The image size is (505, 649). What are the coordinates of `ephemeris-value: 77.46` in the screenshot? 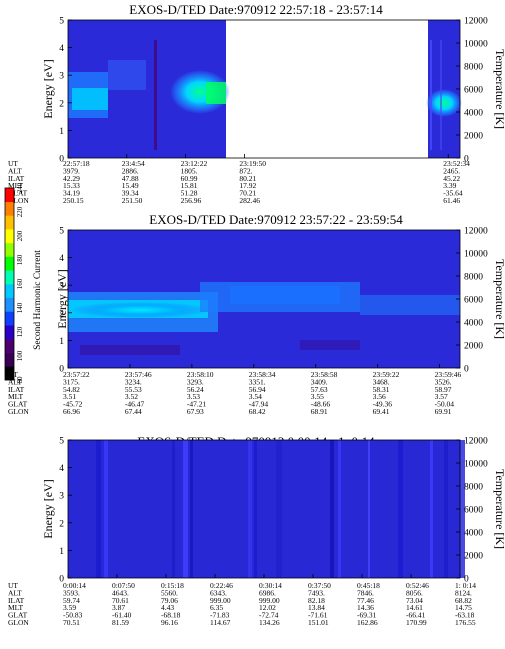 It's located at (365, 600).